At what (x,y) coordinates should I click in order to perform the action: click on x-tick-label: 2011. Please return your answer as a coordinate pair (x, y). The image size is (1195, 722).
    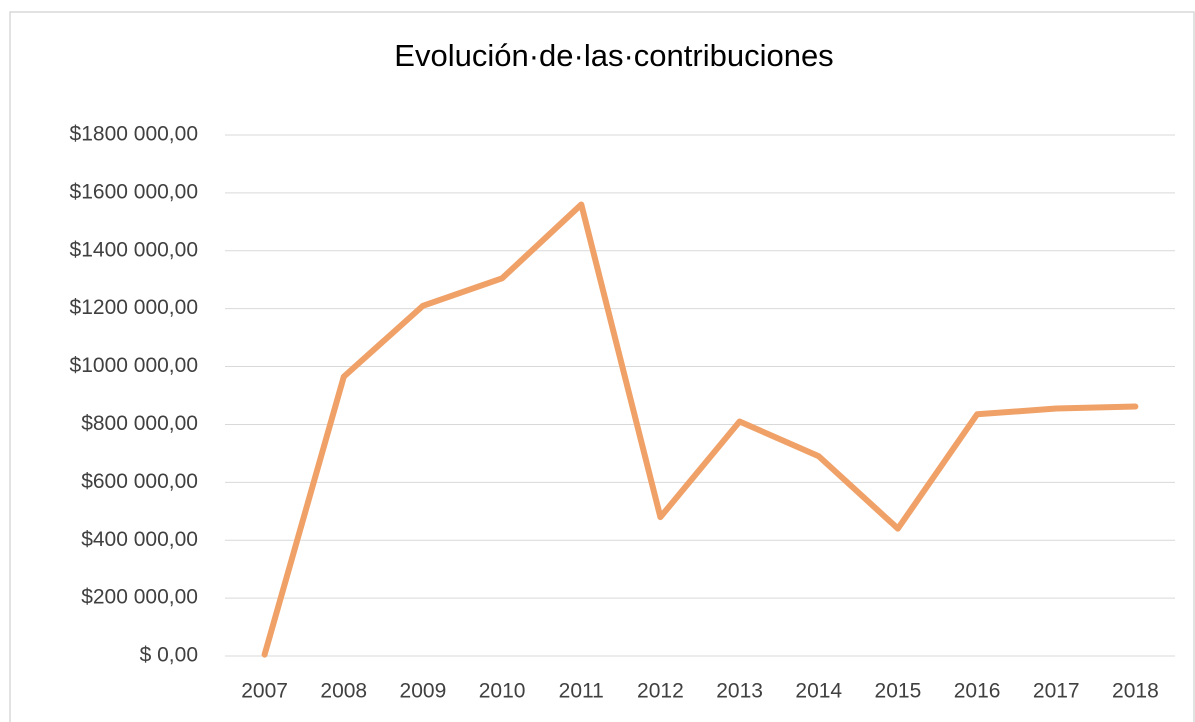
    Looking at the image, I should click on (581, 691).